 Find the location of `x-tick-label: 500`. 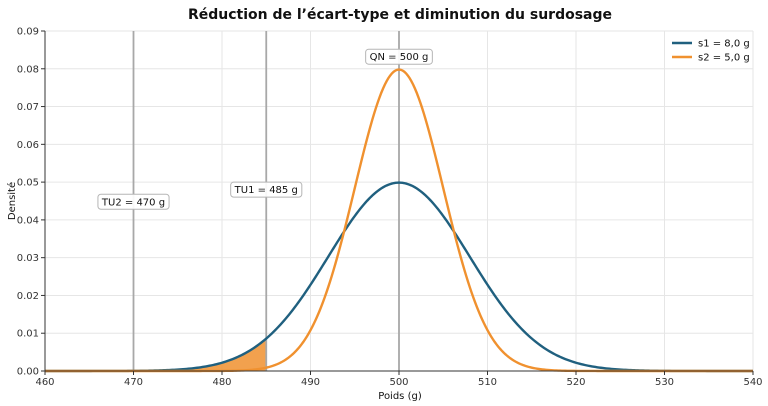

x-tick-label: 500 is located at coordinates (398, 382).